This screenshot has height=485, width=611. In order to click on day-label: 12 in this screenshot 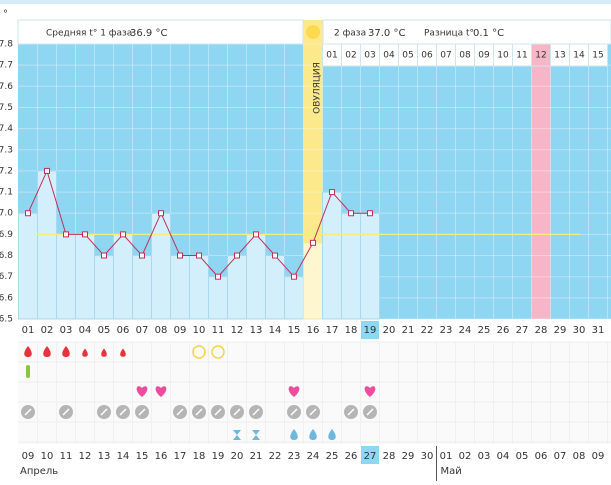, I will do `click(237, 330)`.